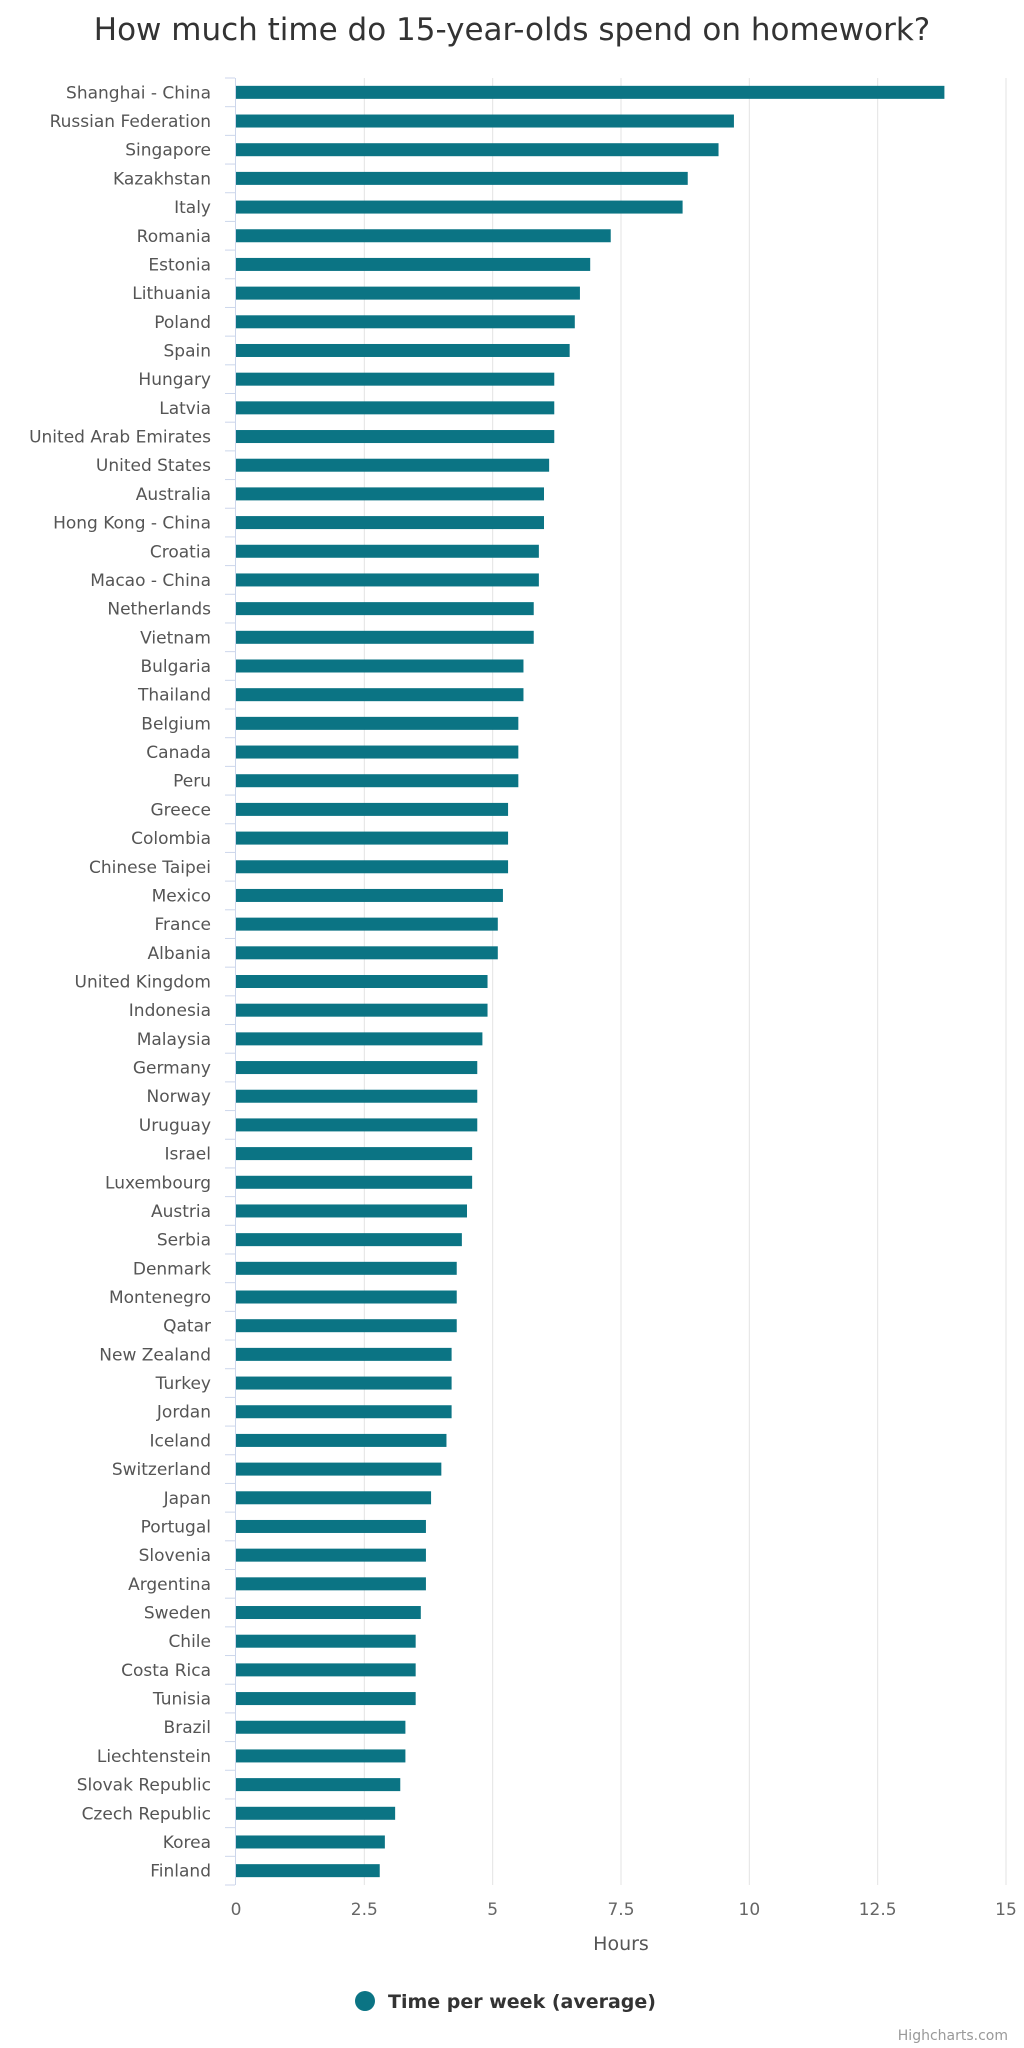  Describe the element at coordinates (158, 1183) in the screenshot. I see `category-label: Luxembourg` at that location.